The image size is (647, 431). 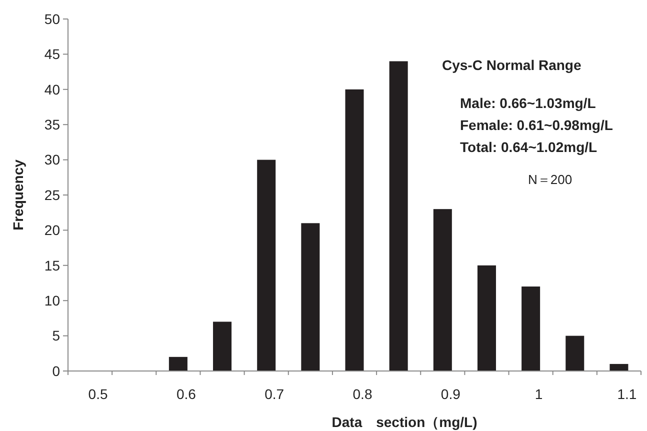 What do you see at coordinates (450, 394) in the screenshot?
I see `x-tick-label: 0.9` at bounding box center [450, 394].